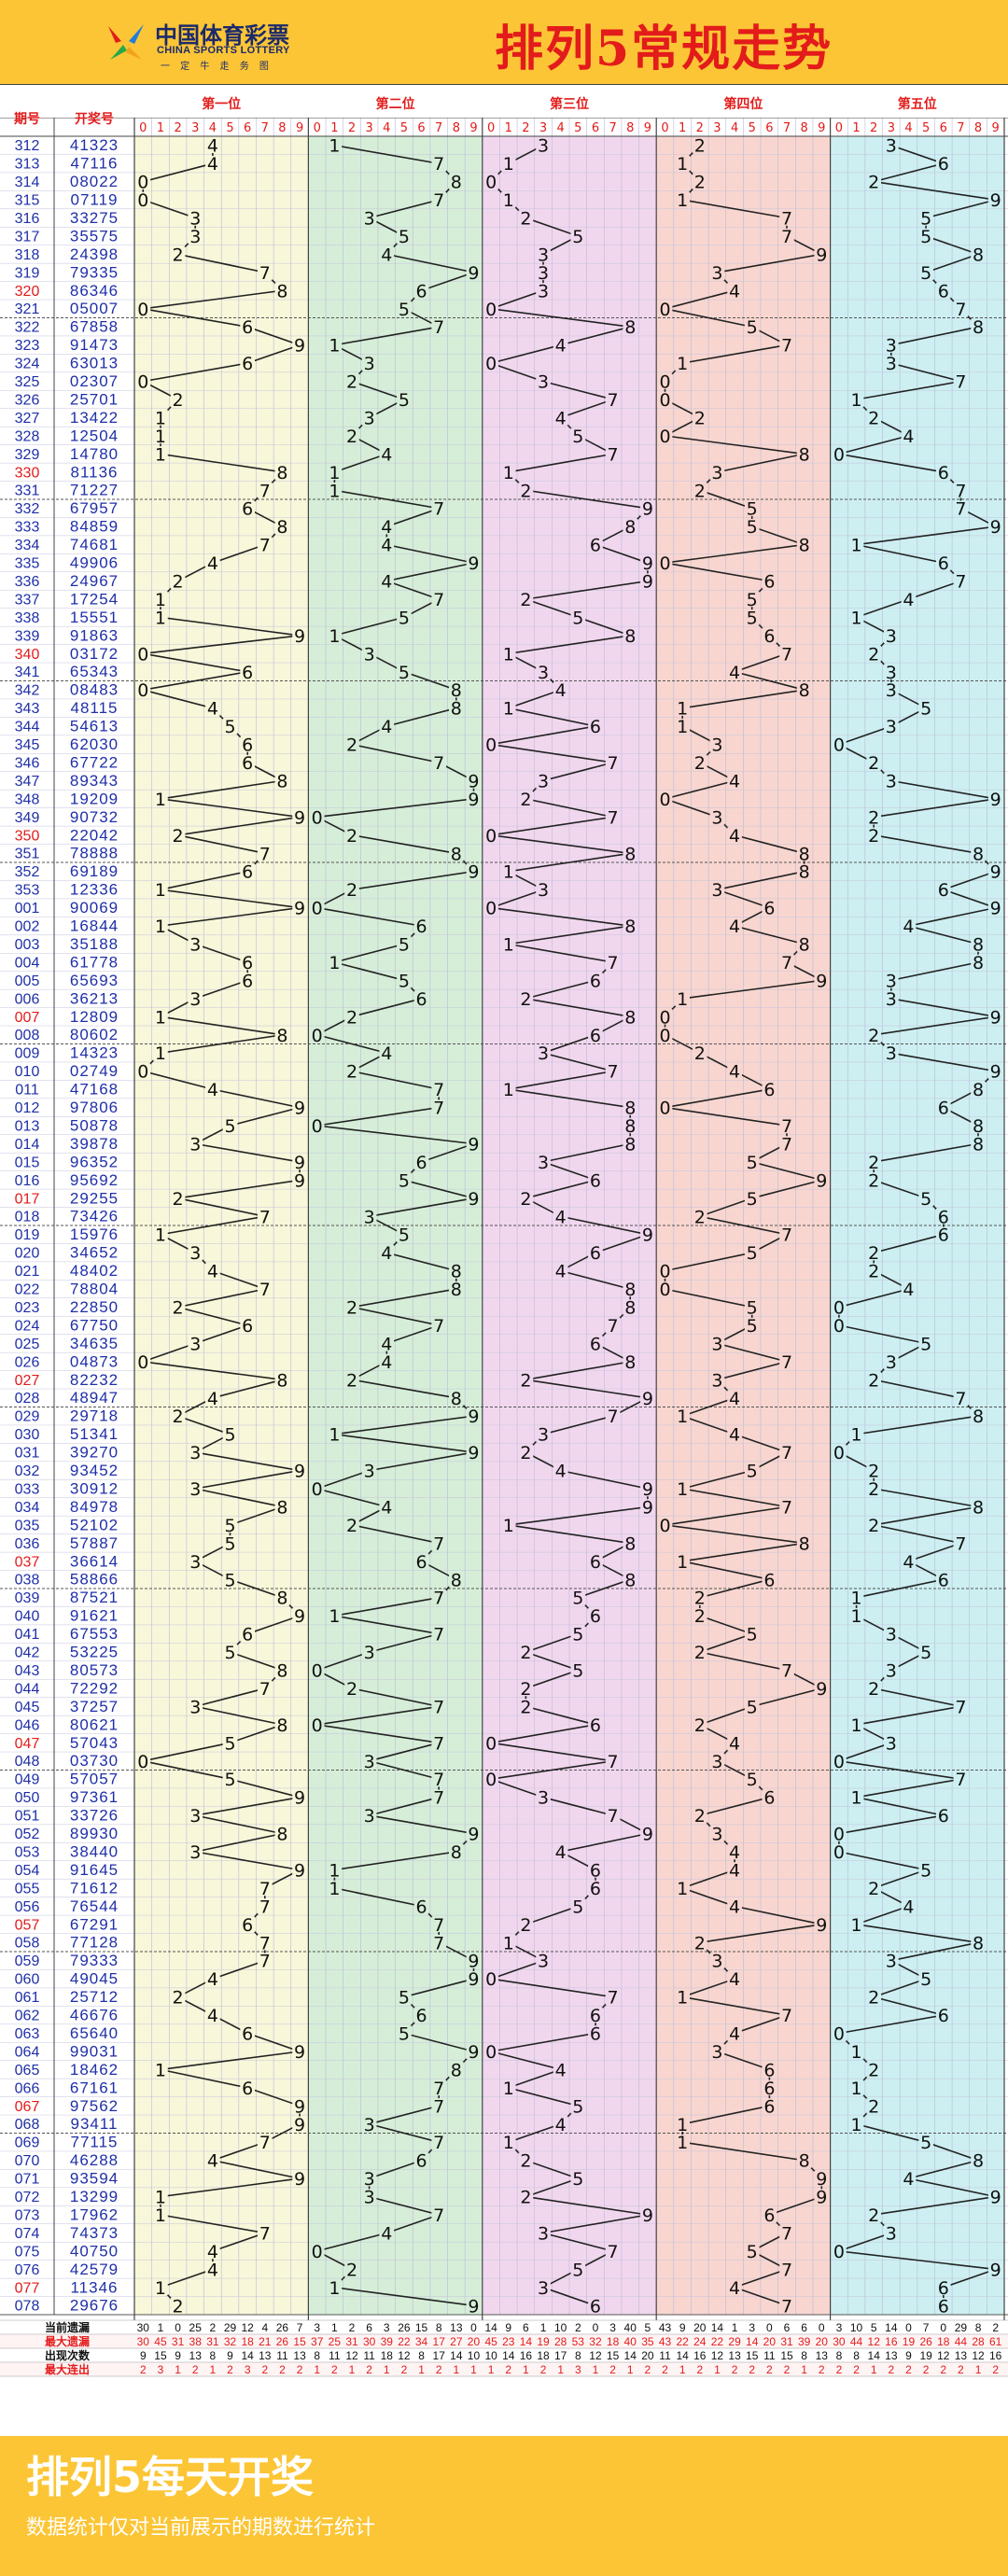  Describe the element at coordinates (404, 2327) in the screenshot. I see `stat-value: 26` at that location.